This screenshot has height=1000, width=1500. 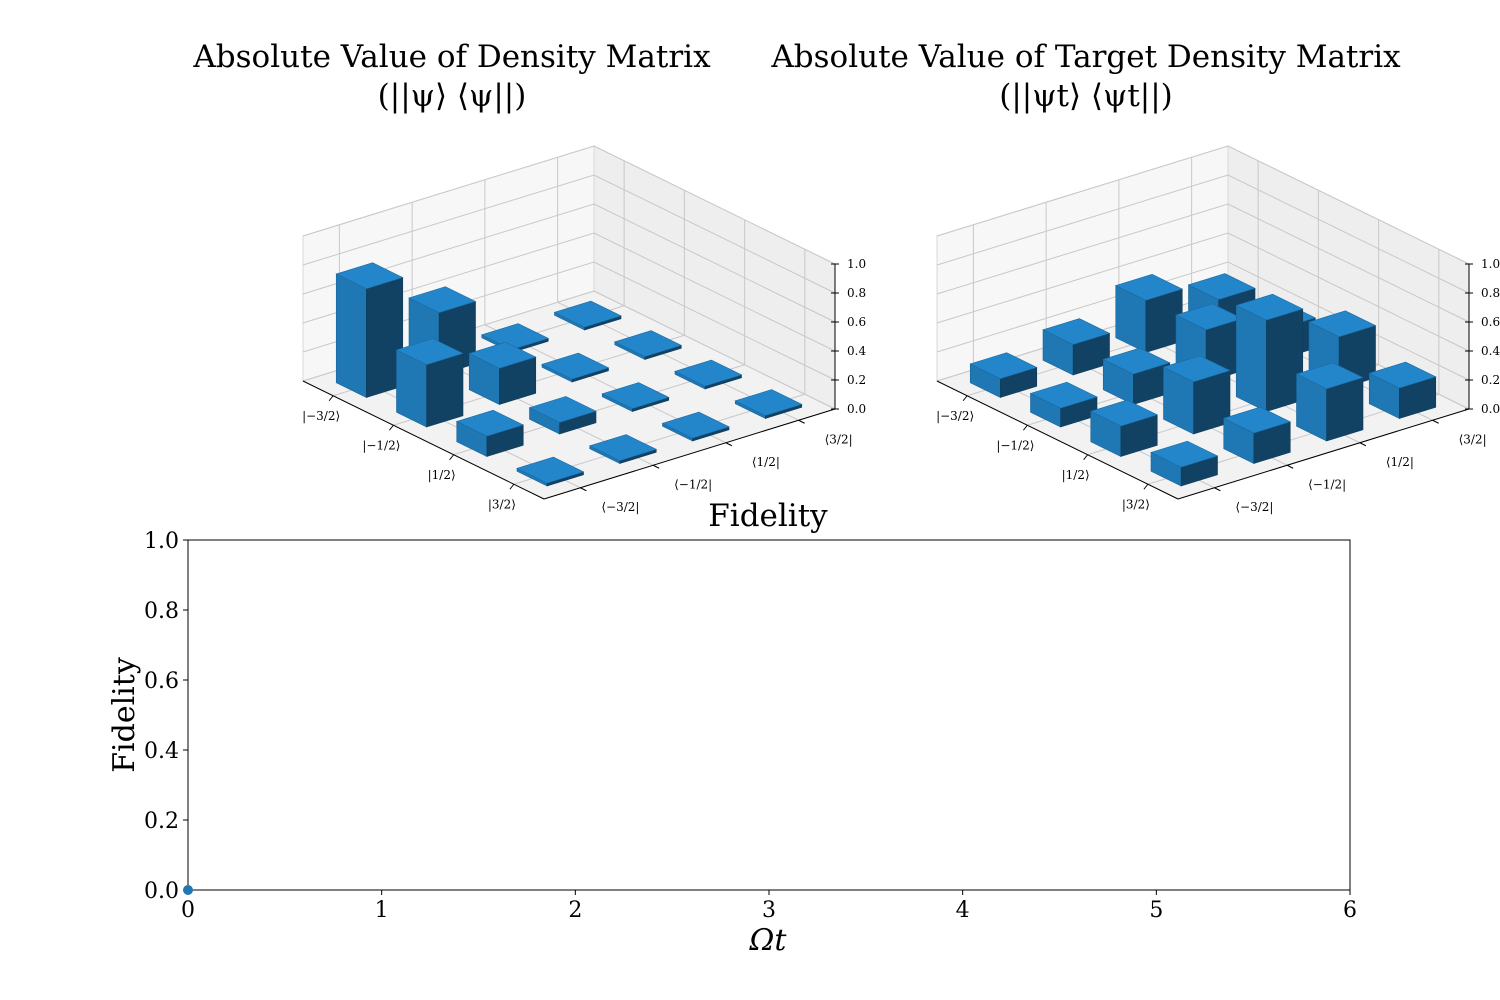 I want to click on x-tick-label: 2, so click(x=575, y=910).